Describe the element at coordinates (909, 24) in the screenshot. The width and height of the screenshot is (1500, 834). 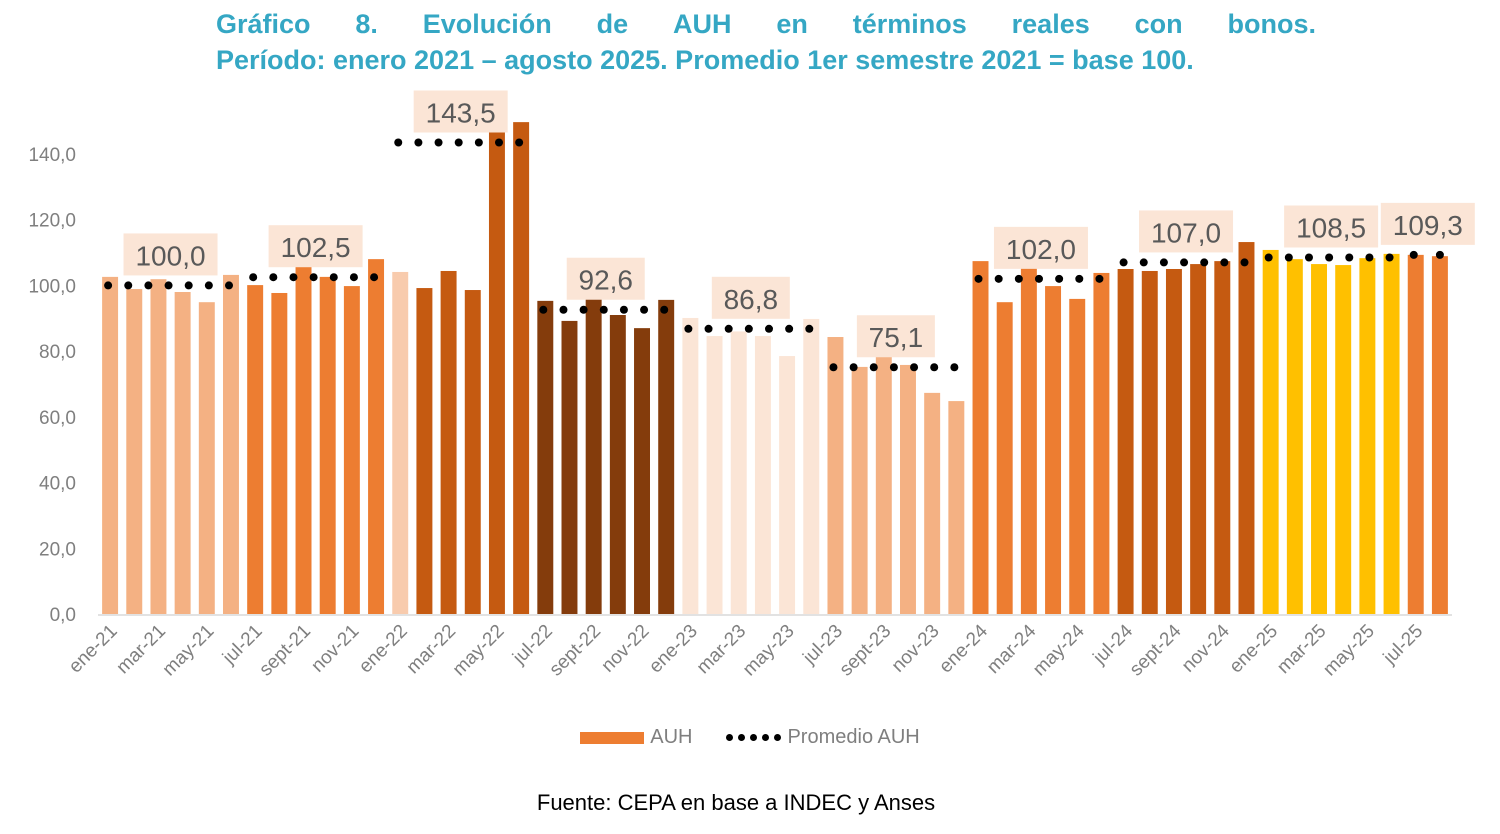
I see `title-word: términos` at that location.